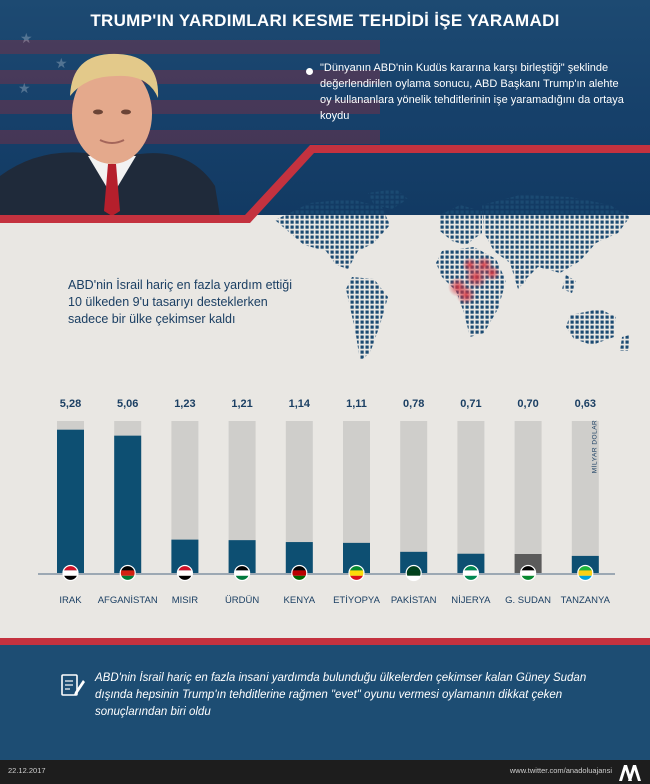  What do you see at coordinates (128, 600) in the screenshot?
I see `category-label: AFGANİSTAN` at bounding box center [128, 600].